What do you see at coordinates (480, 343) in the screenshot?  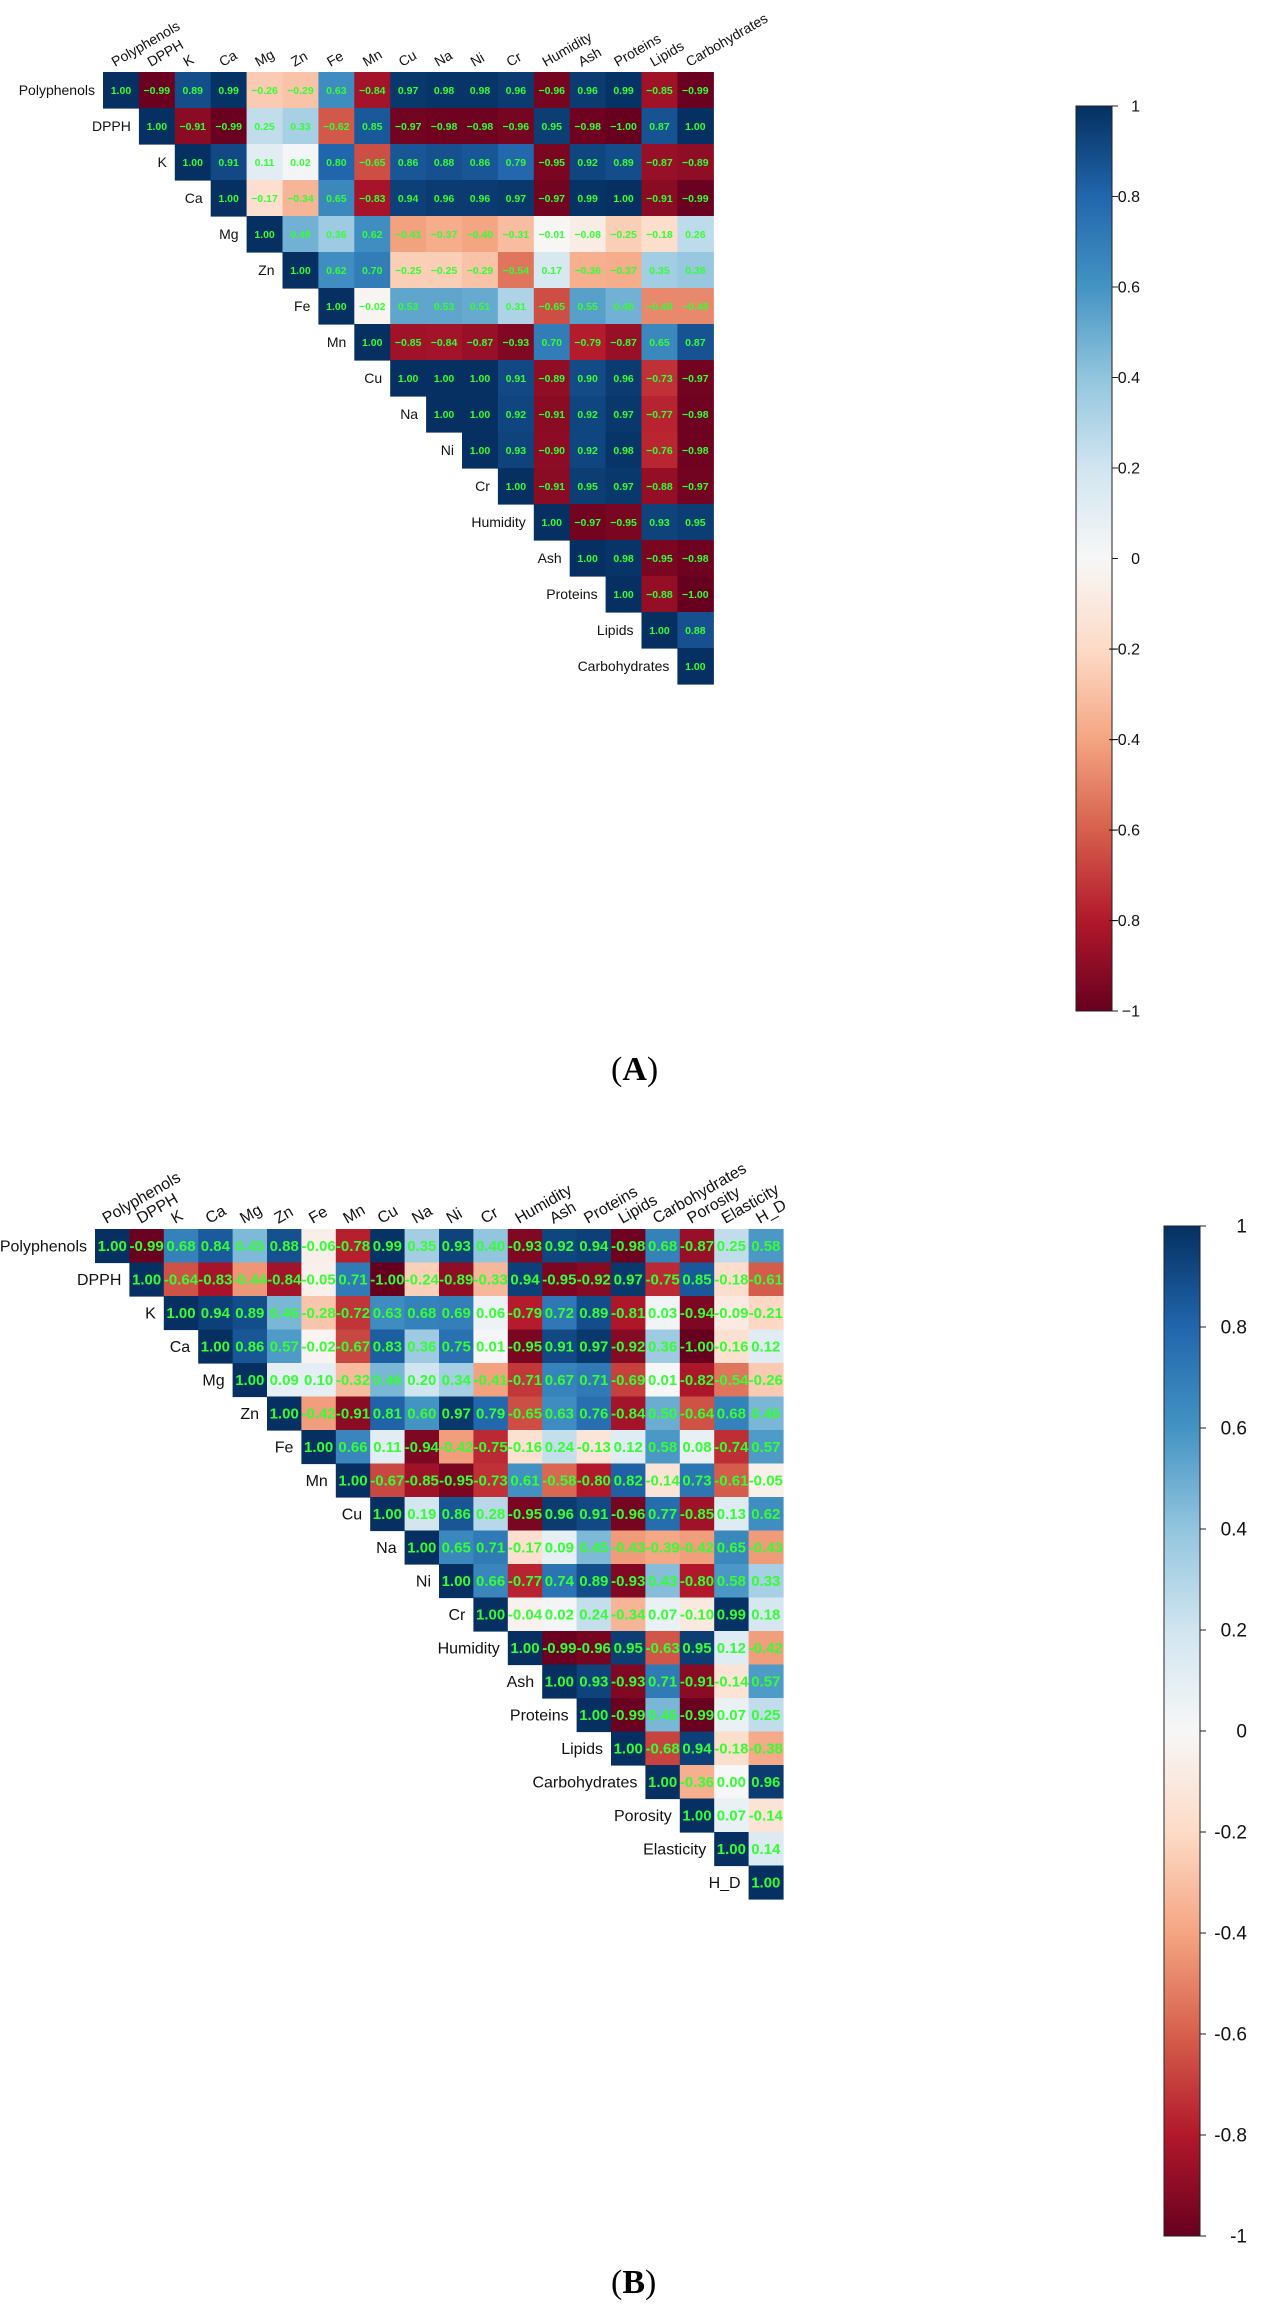 I see `cell-value-label: −0.87` at bounding box center [480, 343].